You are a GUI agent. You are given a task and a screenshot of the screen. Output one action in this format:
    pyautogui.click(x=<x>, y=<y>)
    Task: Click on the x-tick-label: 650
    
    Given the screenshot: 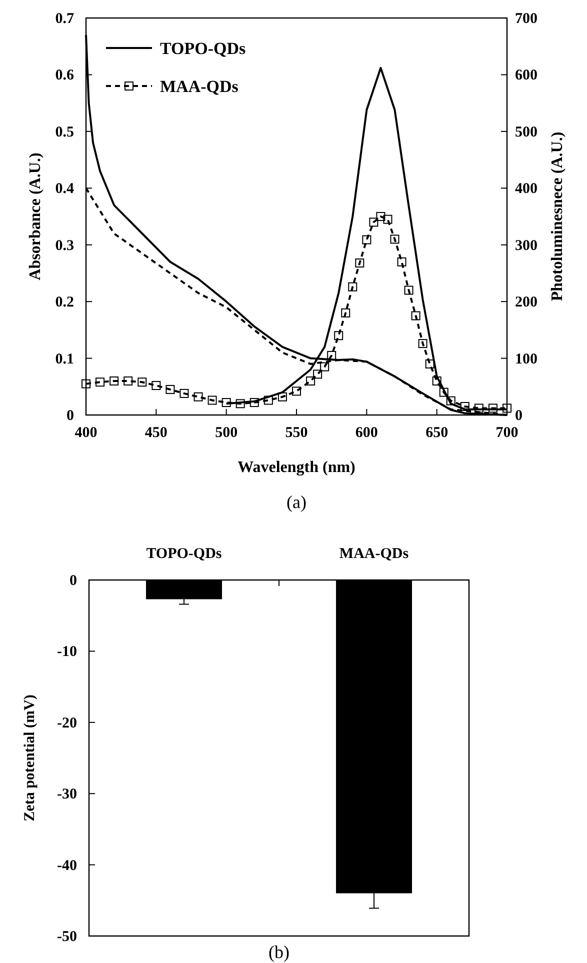 What is the action you would take?
    pyautogui.click(x=437, y=433)
    